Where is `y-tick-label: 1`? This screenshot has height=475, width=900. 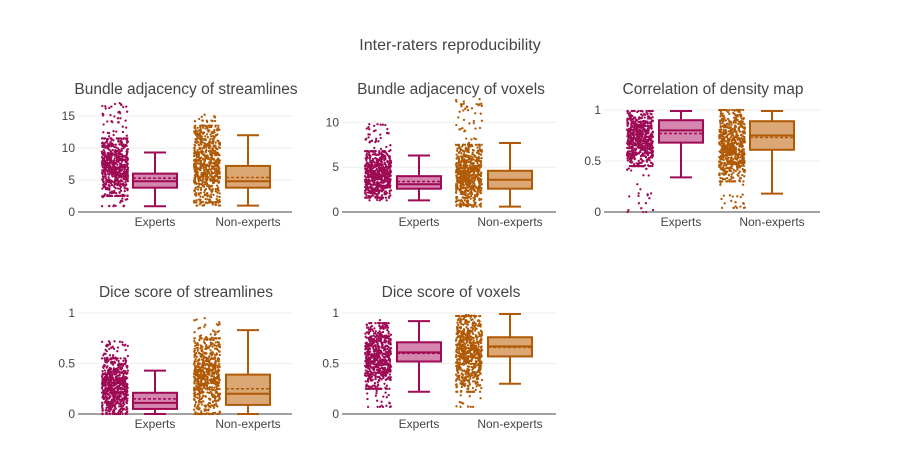 y-tick-label: 1 is located at coordinates (597, 110).